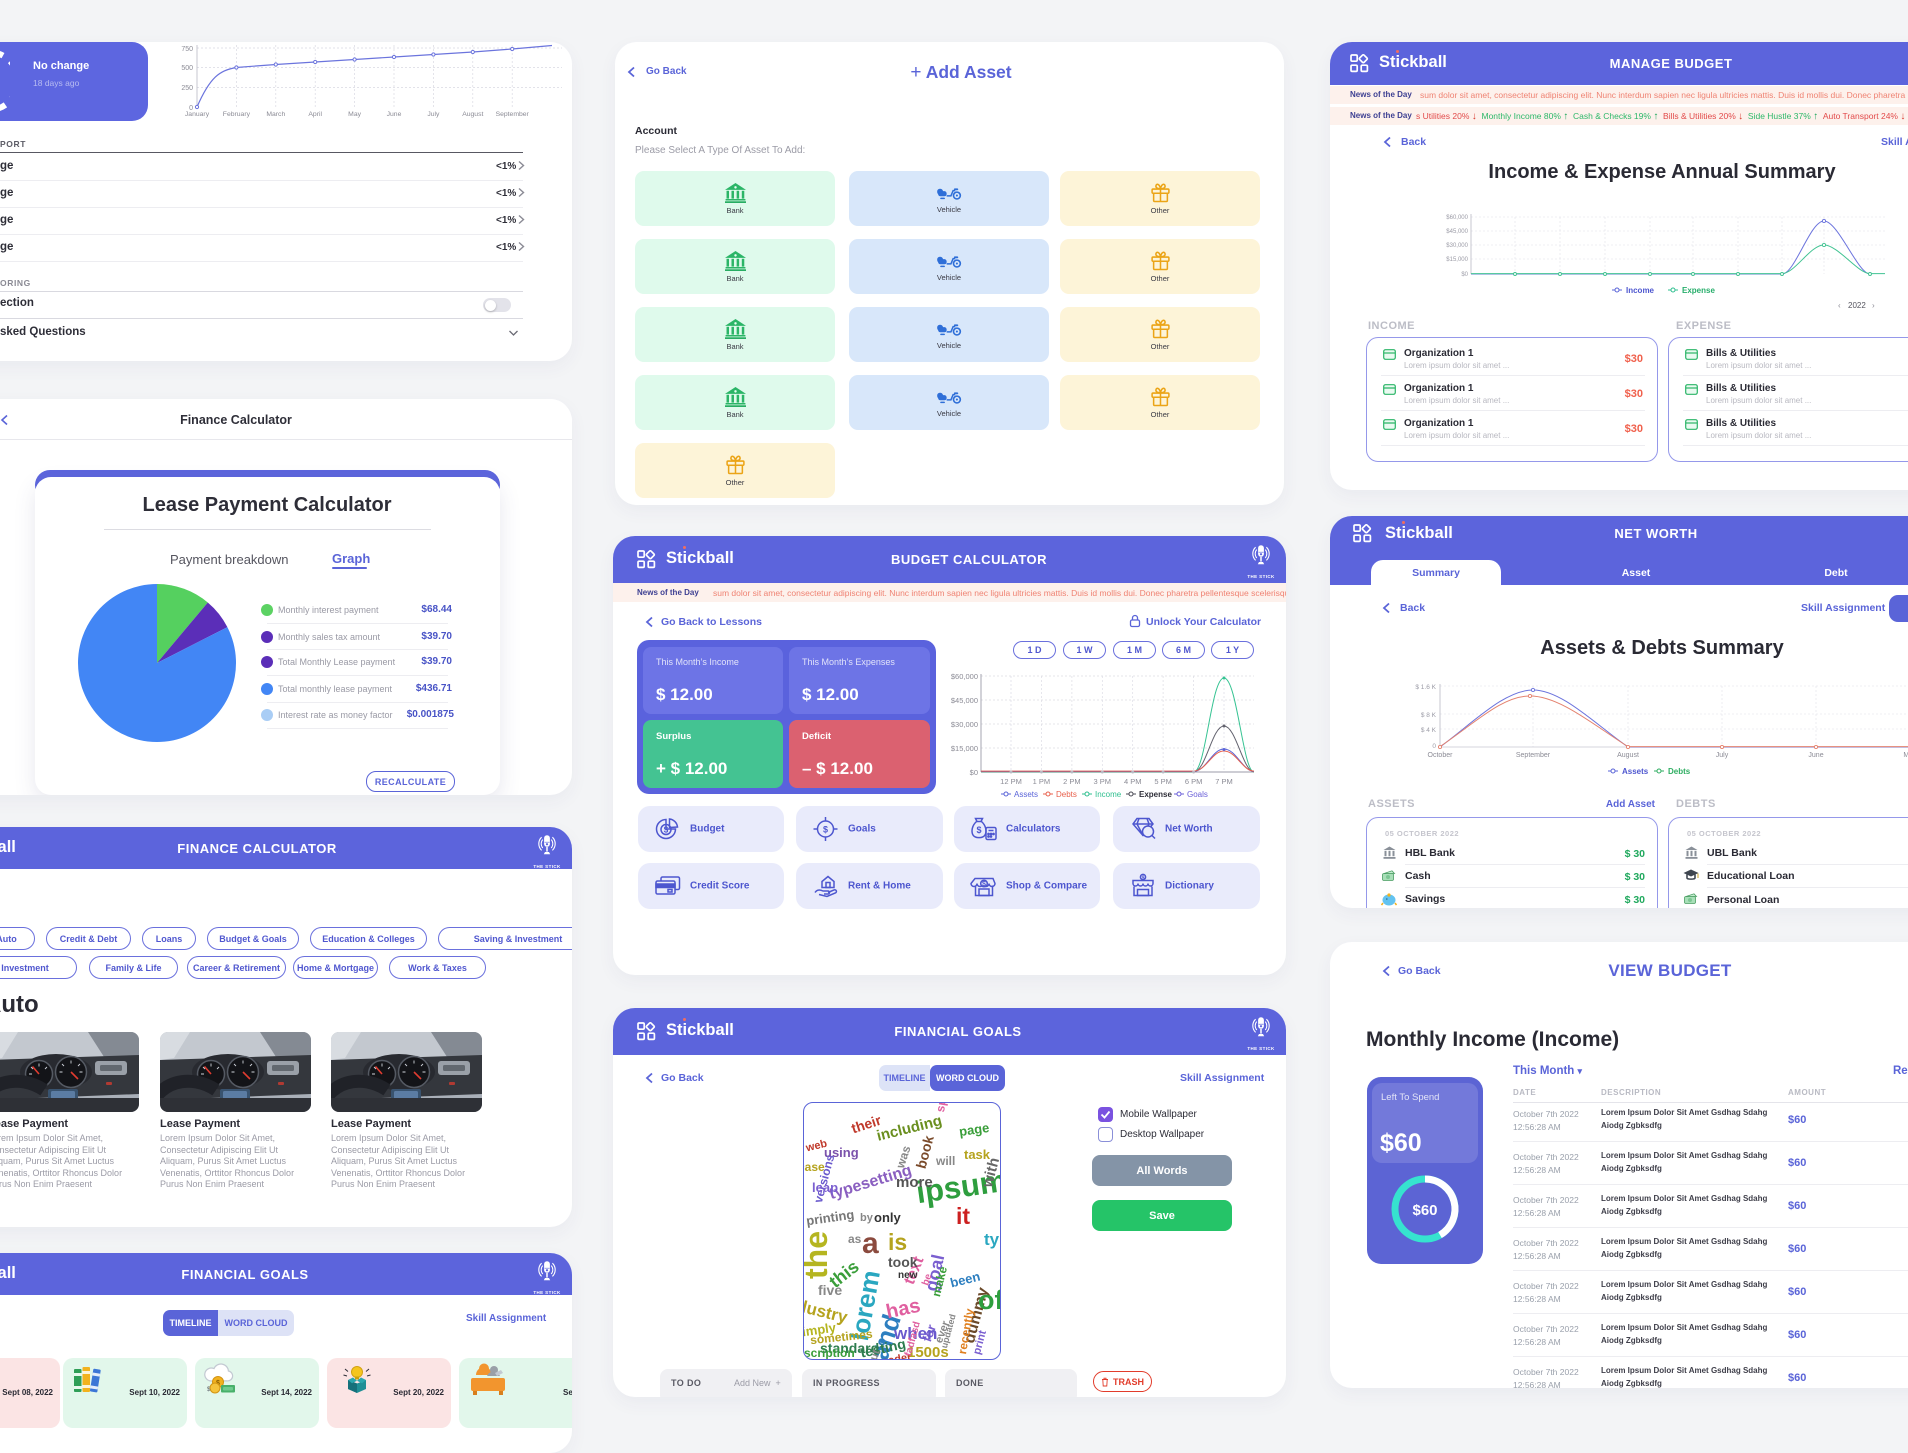 The height and width of the screenshot is (1453, 1908). Describe the element at coordinates (1133, 781) in the screenshot. I see `svg-text: 4 PM` at that location.